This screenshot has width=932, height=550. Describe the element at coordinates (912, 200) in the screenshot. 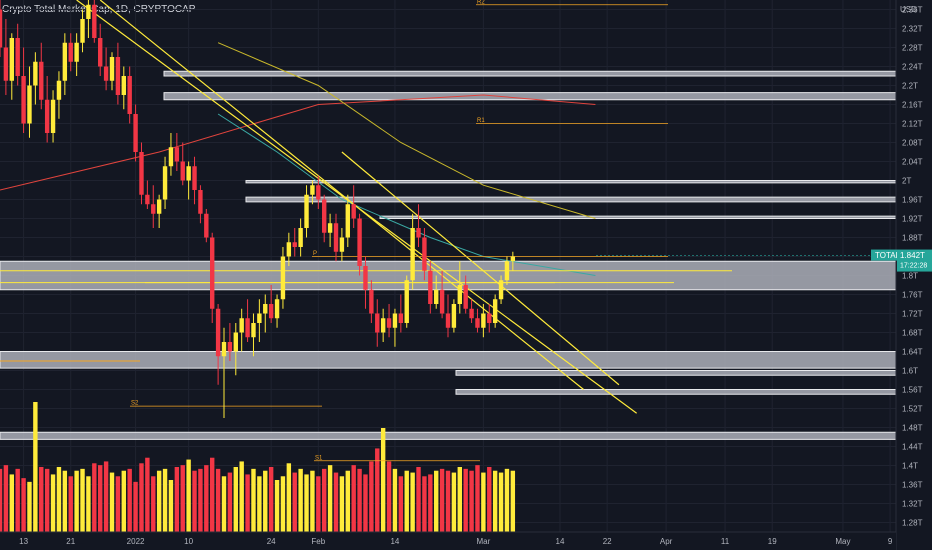

I see `price-tick-label: 1.96T` at that location.